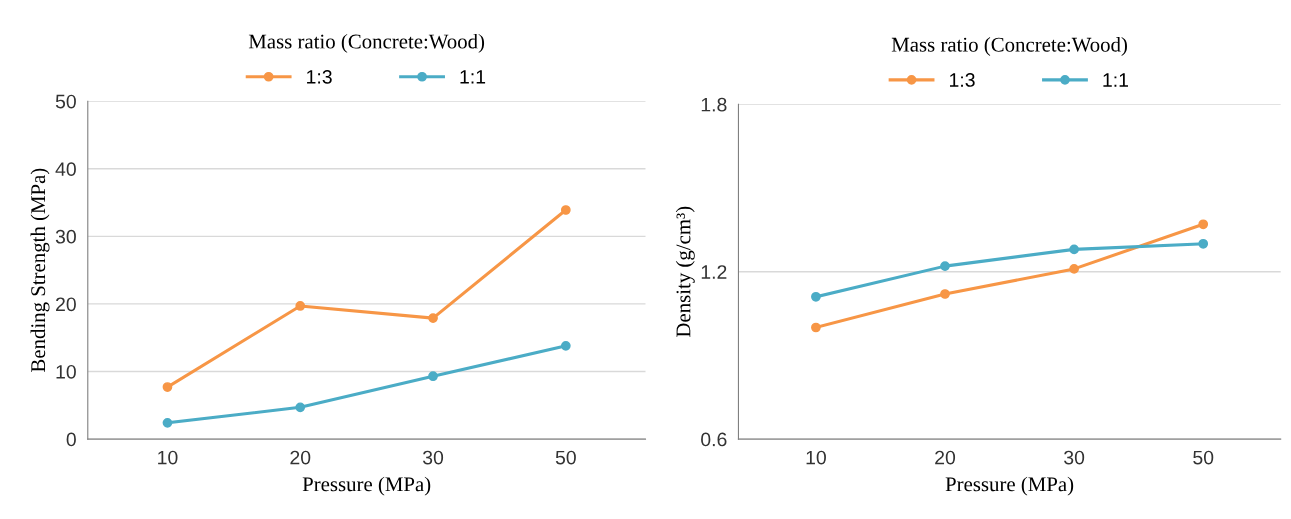  What do you see at coordinates (71, 439) in the screenshot?
I see `y-tick-label: 0` at bounding box center [71, 439].